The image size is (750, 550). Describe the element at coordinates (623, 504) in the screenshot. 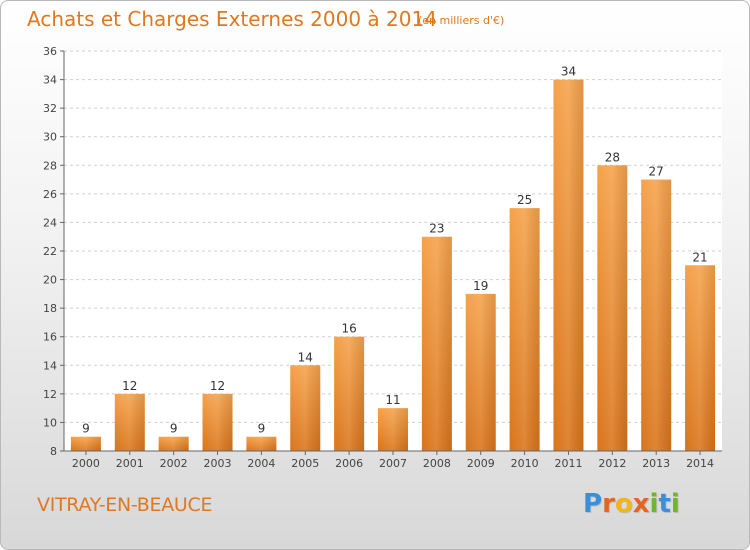

I see `logo-letter: o` at that location.